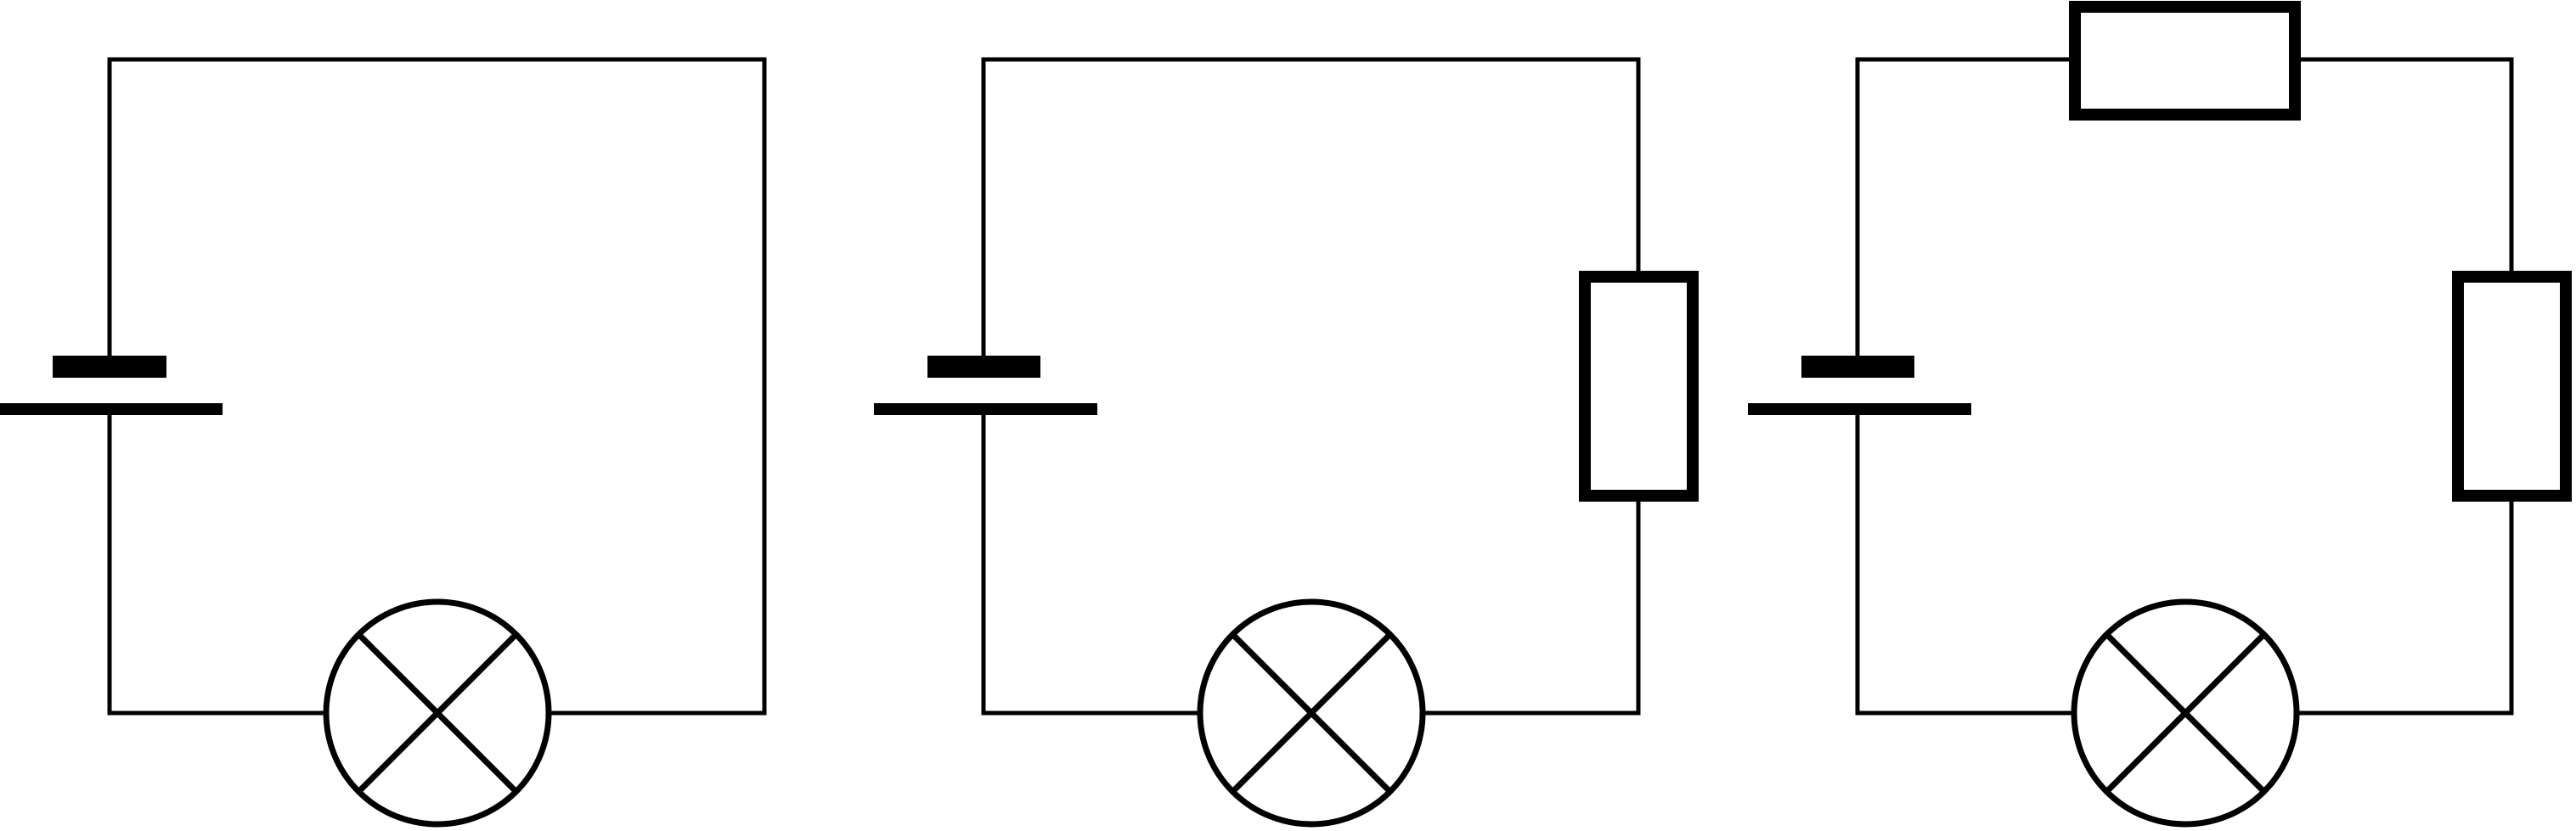  I want to click on resistor, so click(1639, 386).